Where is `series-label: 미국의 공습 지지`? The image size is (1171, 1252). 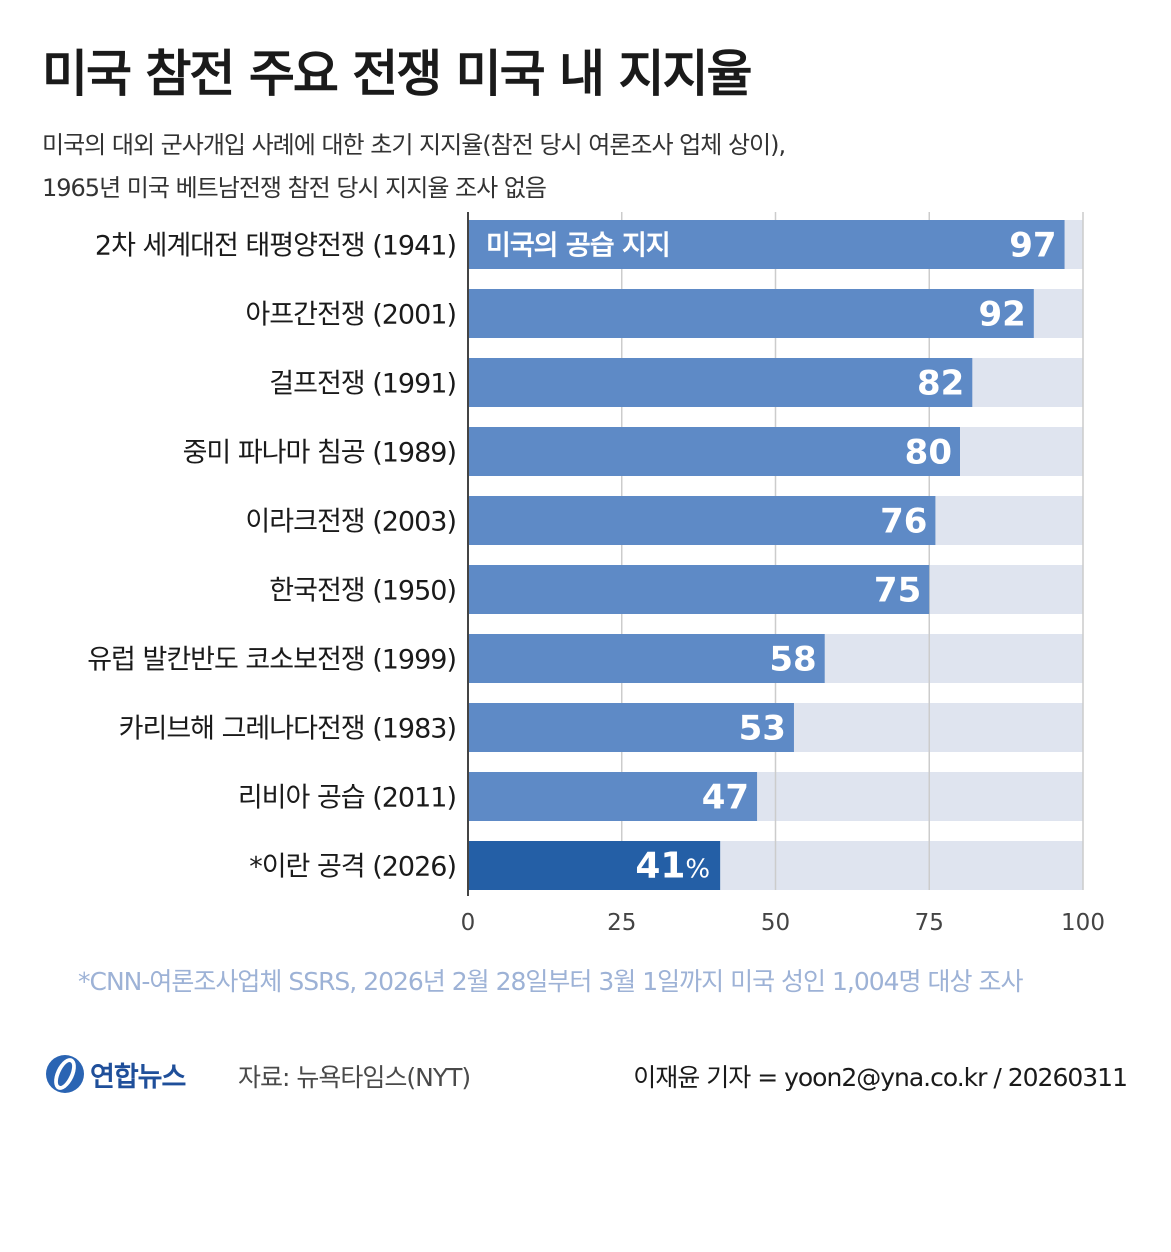 series-label: 미국의 공습 지지 is located at coordinates (578, 246).